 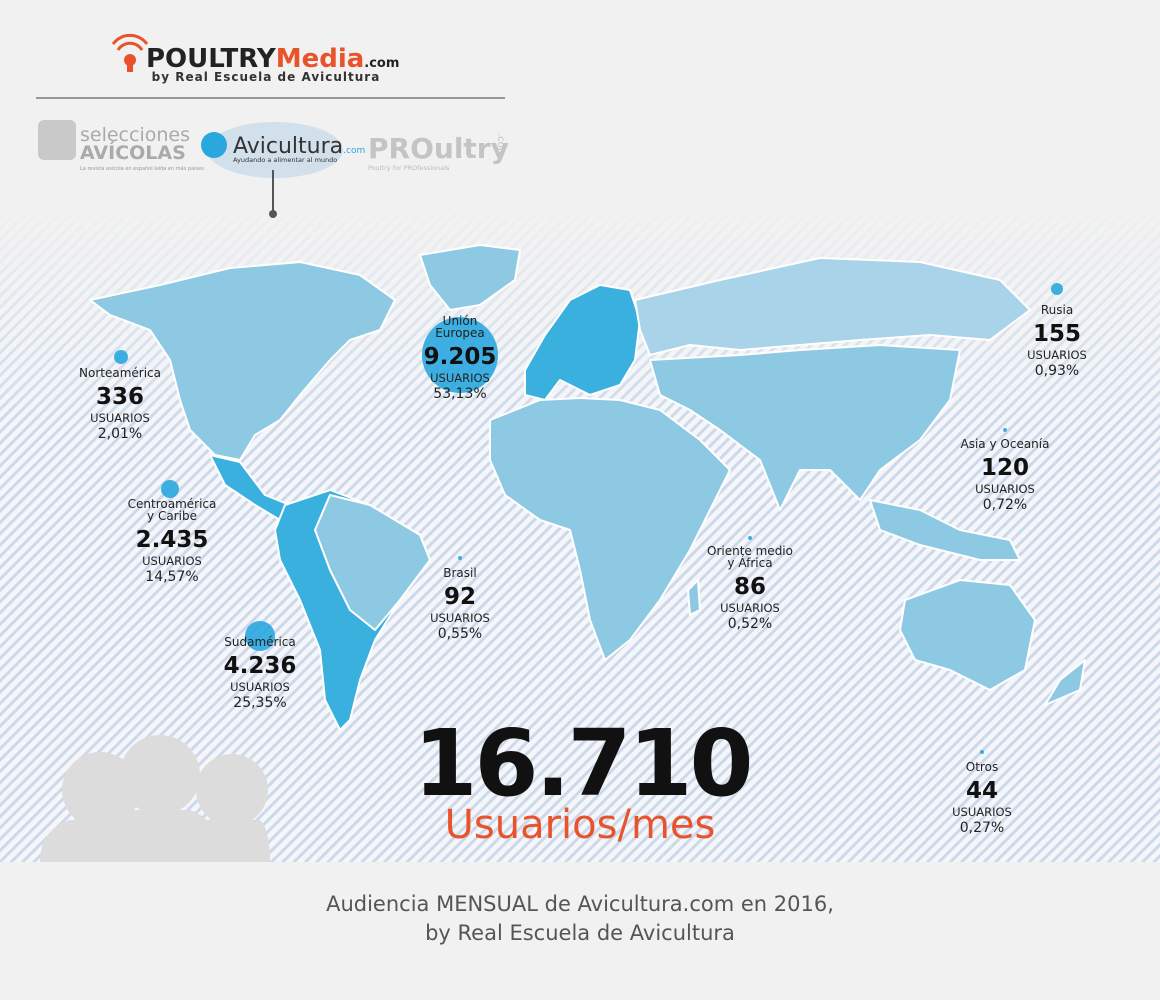 I want to click on region-percent: 0,27%, so click(x=982, y=828).